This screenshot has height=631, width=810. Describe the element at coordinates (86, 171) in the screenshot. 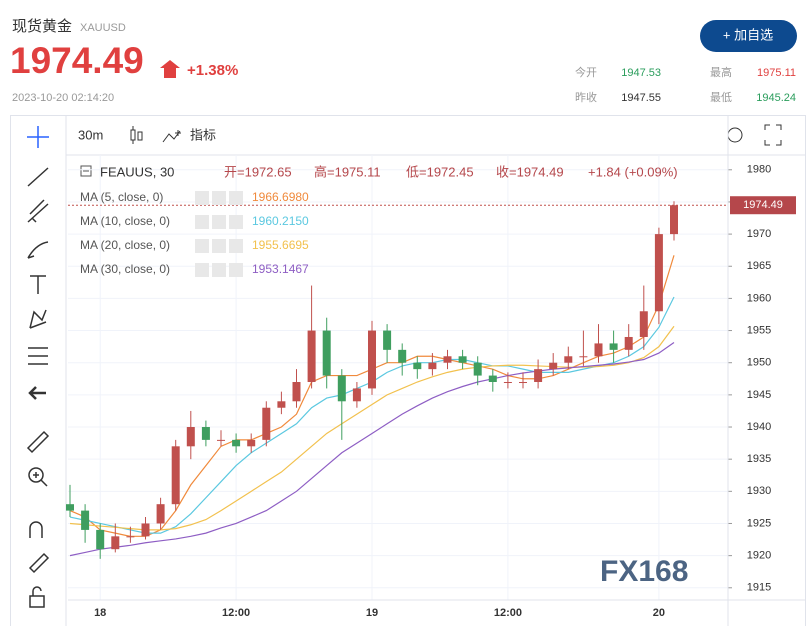

I see `collapse-icon` at that location.